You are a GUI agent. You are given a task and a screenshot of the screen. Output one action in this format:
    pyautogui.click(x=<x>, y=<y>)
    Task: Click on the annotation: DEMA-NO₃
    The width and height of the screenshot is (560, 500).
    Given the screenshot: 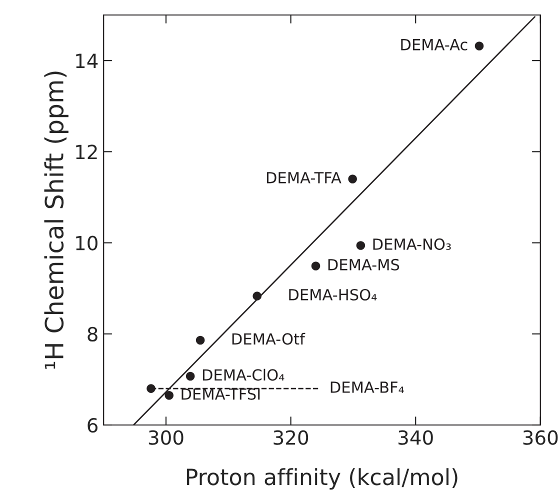 What is the action you would take?
    pyautogui.click(x=412, y=244)
    